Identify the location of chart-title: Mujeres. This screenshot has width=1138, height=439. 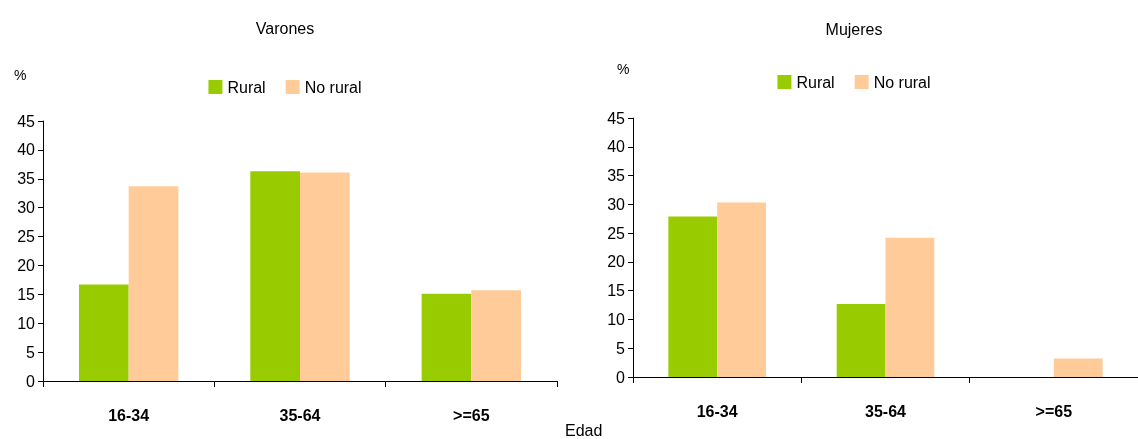
(854, 29).